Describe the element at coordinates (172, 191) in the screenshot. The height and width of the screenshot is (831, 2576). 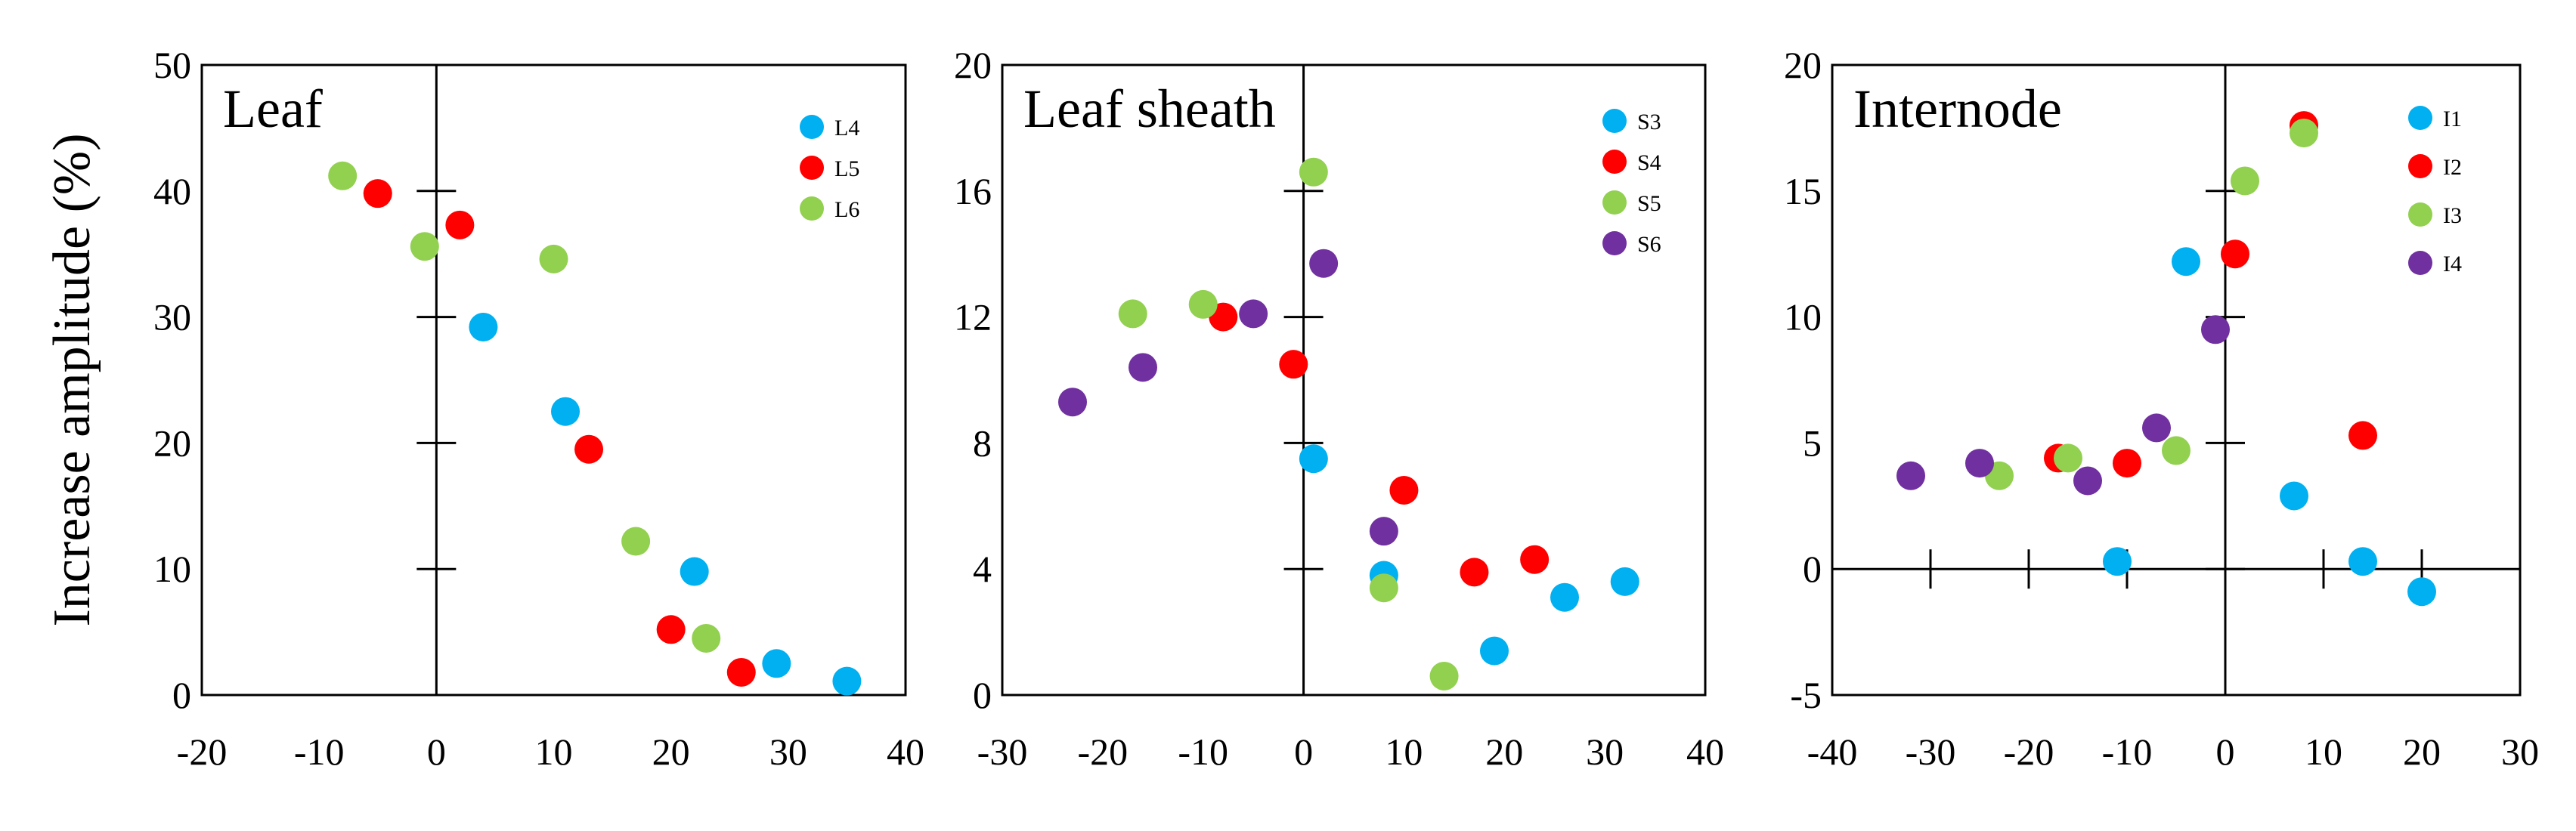
I see `y-tick-label: 40` at that location.